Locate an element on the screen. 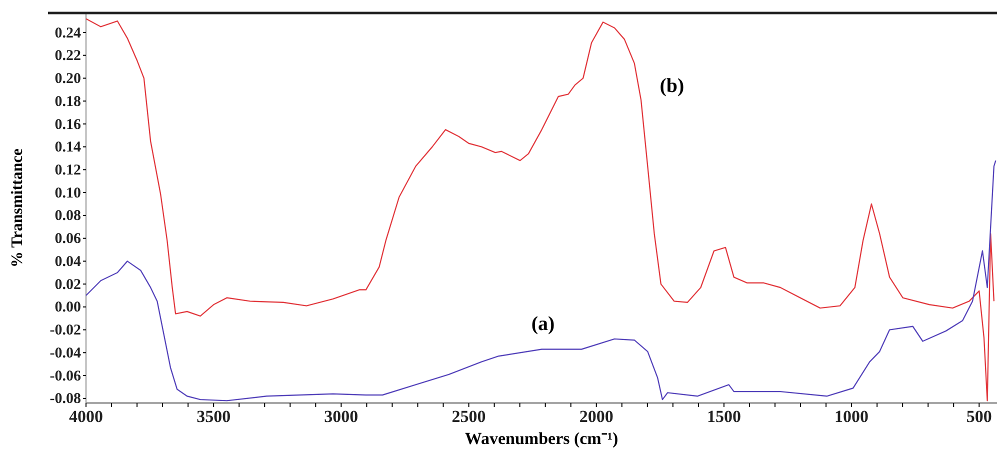 This screenshot has width=997, height=450. y-tick-label: 0.18 is located at coordinates (67, 102).